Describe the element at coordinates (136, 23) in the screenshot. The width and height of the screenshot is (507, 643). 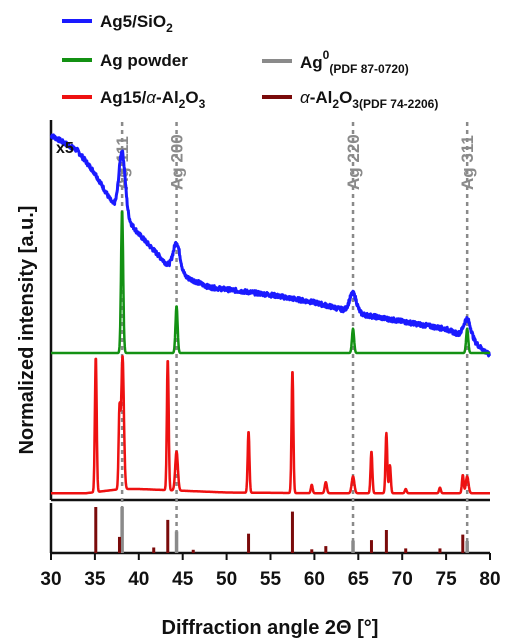
I see `legend-label-ag5: Ag5/SiO2` at that location.